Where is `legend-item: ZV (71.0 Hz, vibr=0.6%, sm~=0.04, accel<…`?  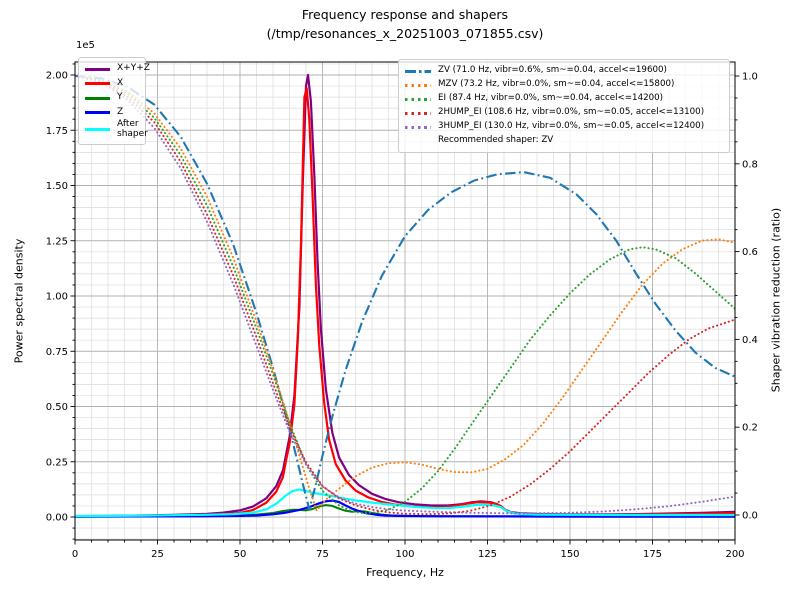 legend-item: ZV (71.0 Hz, vibr=0.6%, sm~=0.04, accel<… is located at coordinates (564, 71).